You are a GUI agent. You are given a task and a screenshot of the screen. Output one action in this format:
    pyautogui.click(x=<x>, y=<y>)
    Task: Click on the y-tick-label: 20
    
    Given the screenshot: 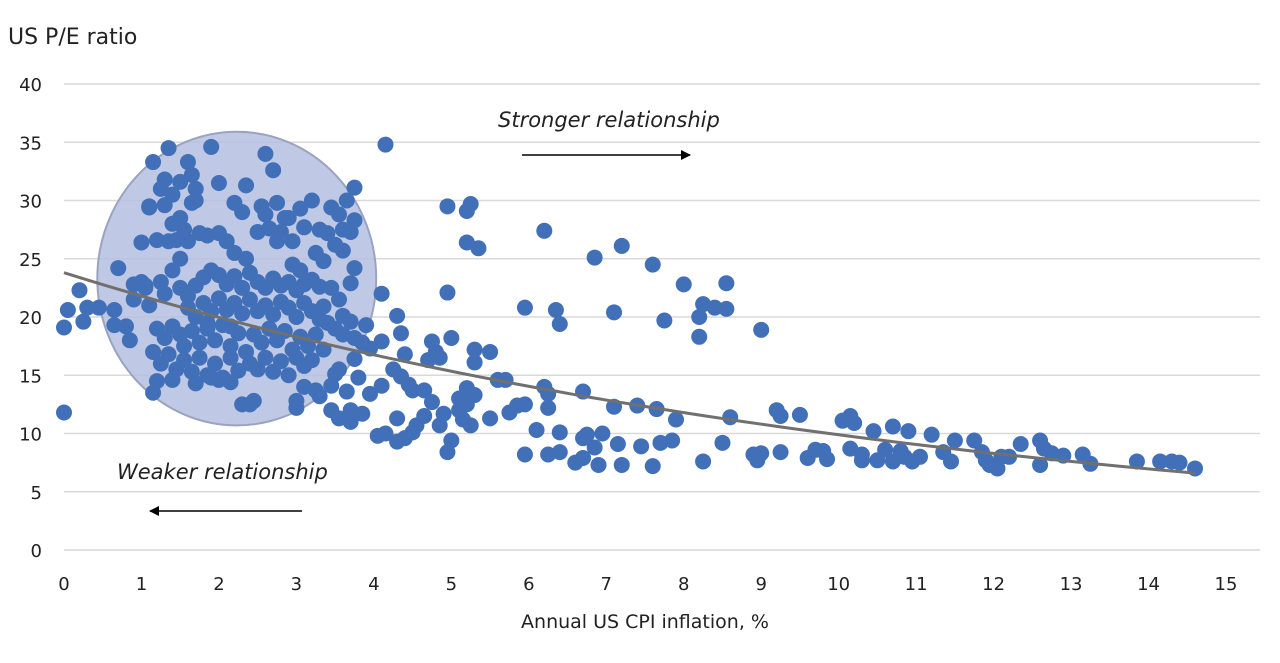 What is the action you would take?
    pyautogui.click(x=30, y=318)
    